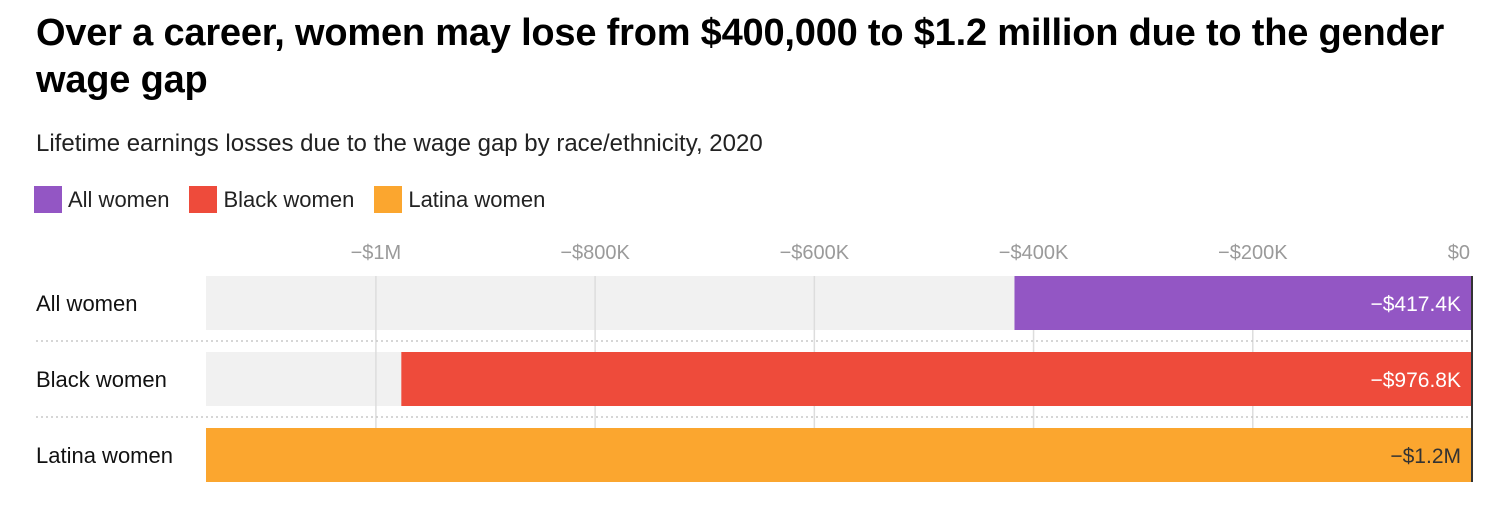 The height and width of the screenshot is (510, 1508). I want to click on legend-swatch-black-women, so click(203, 199).